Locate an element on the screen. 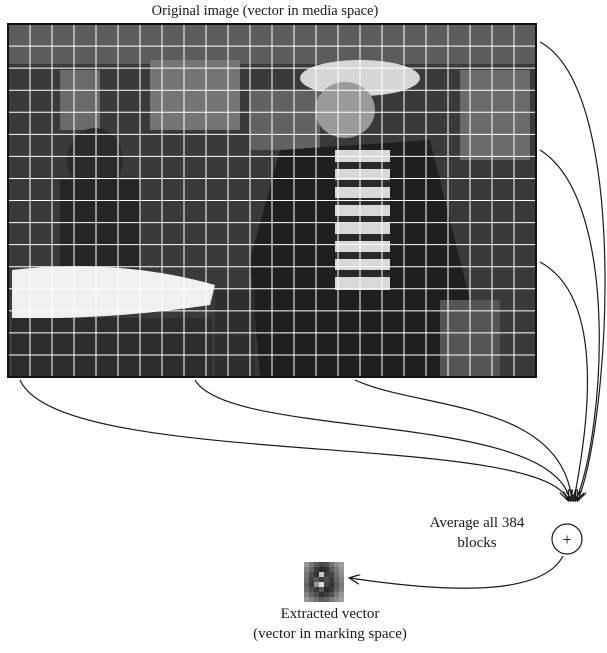 The width and height of the screenshot is (607, 653). average-label: Average all 384 blocks is located at coordinates (477, 533).